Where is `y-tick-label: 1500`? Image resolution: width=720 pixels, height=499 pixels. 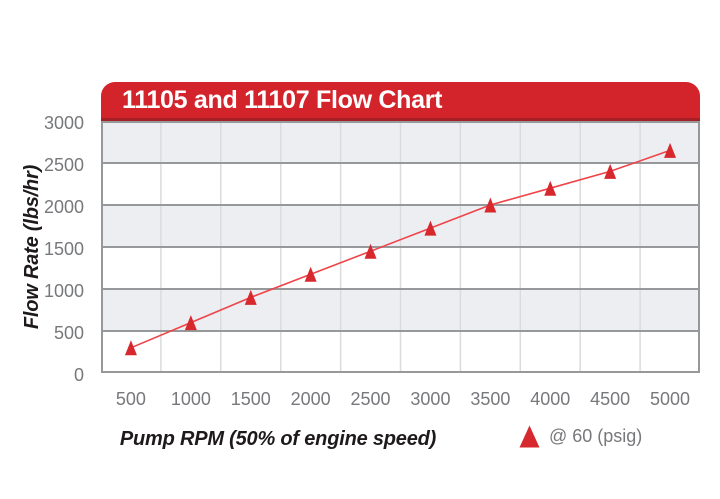 y-tick-label: 1500 is located at coordinates (63, 249).